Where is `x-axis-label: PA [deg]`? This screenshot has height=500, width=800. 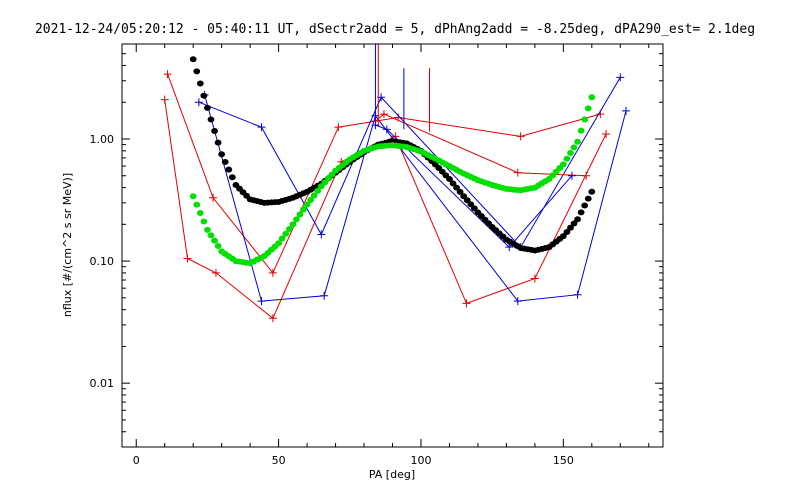 x-axis-label: PA [deg] is located at coordinates (392, 474).